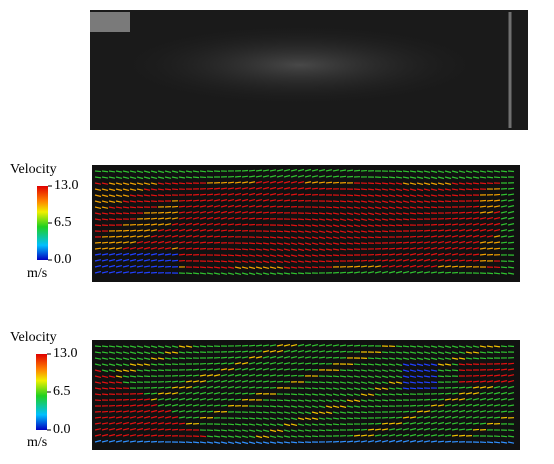  Describe the element at coordinates (41, 392) in the screenshot. I see `colorbar` at that location.